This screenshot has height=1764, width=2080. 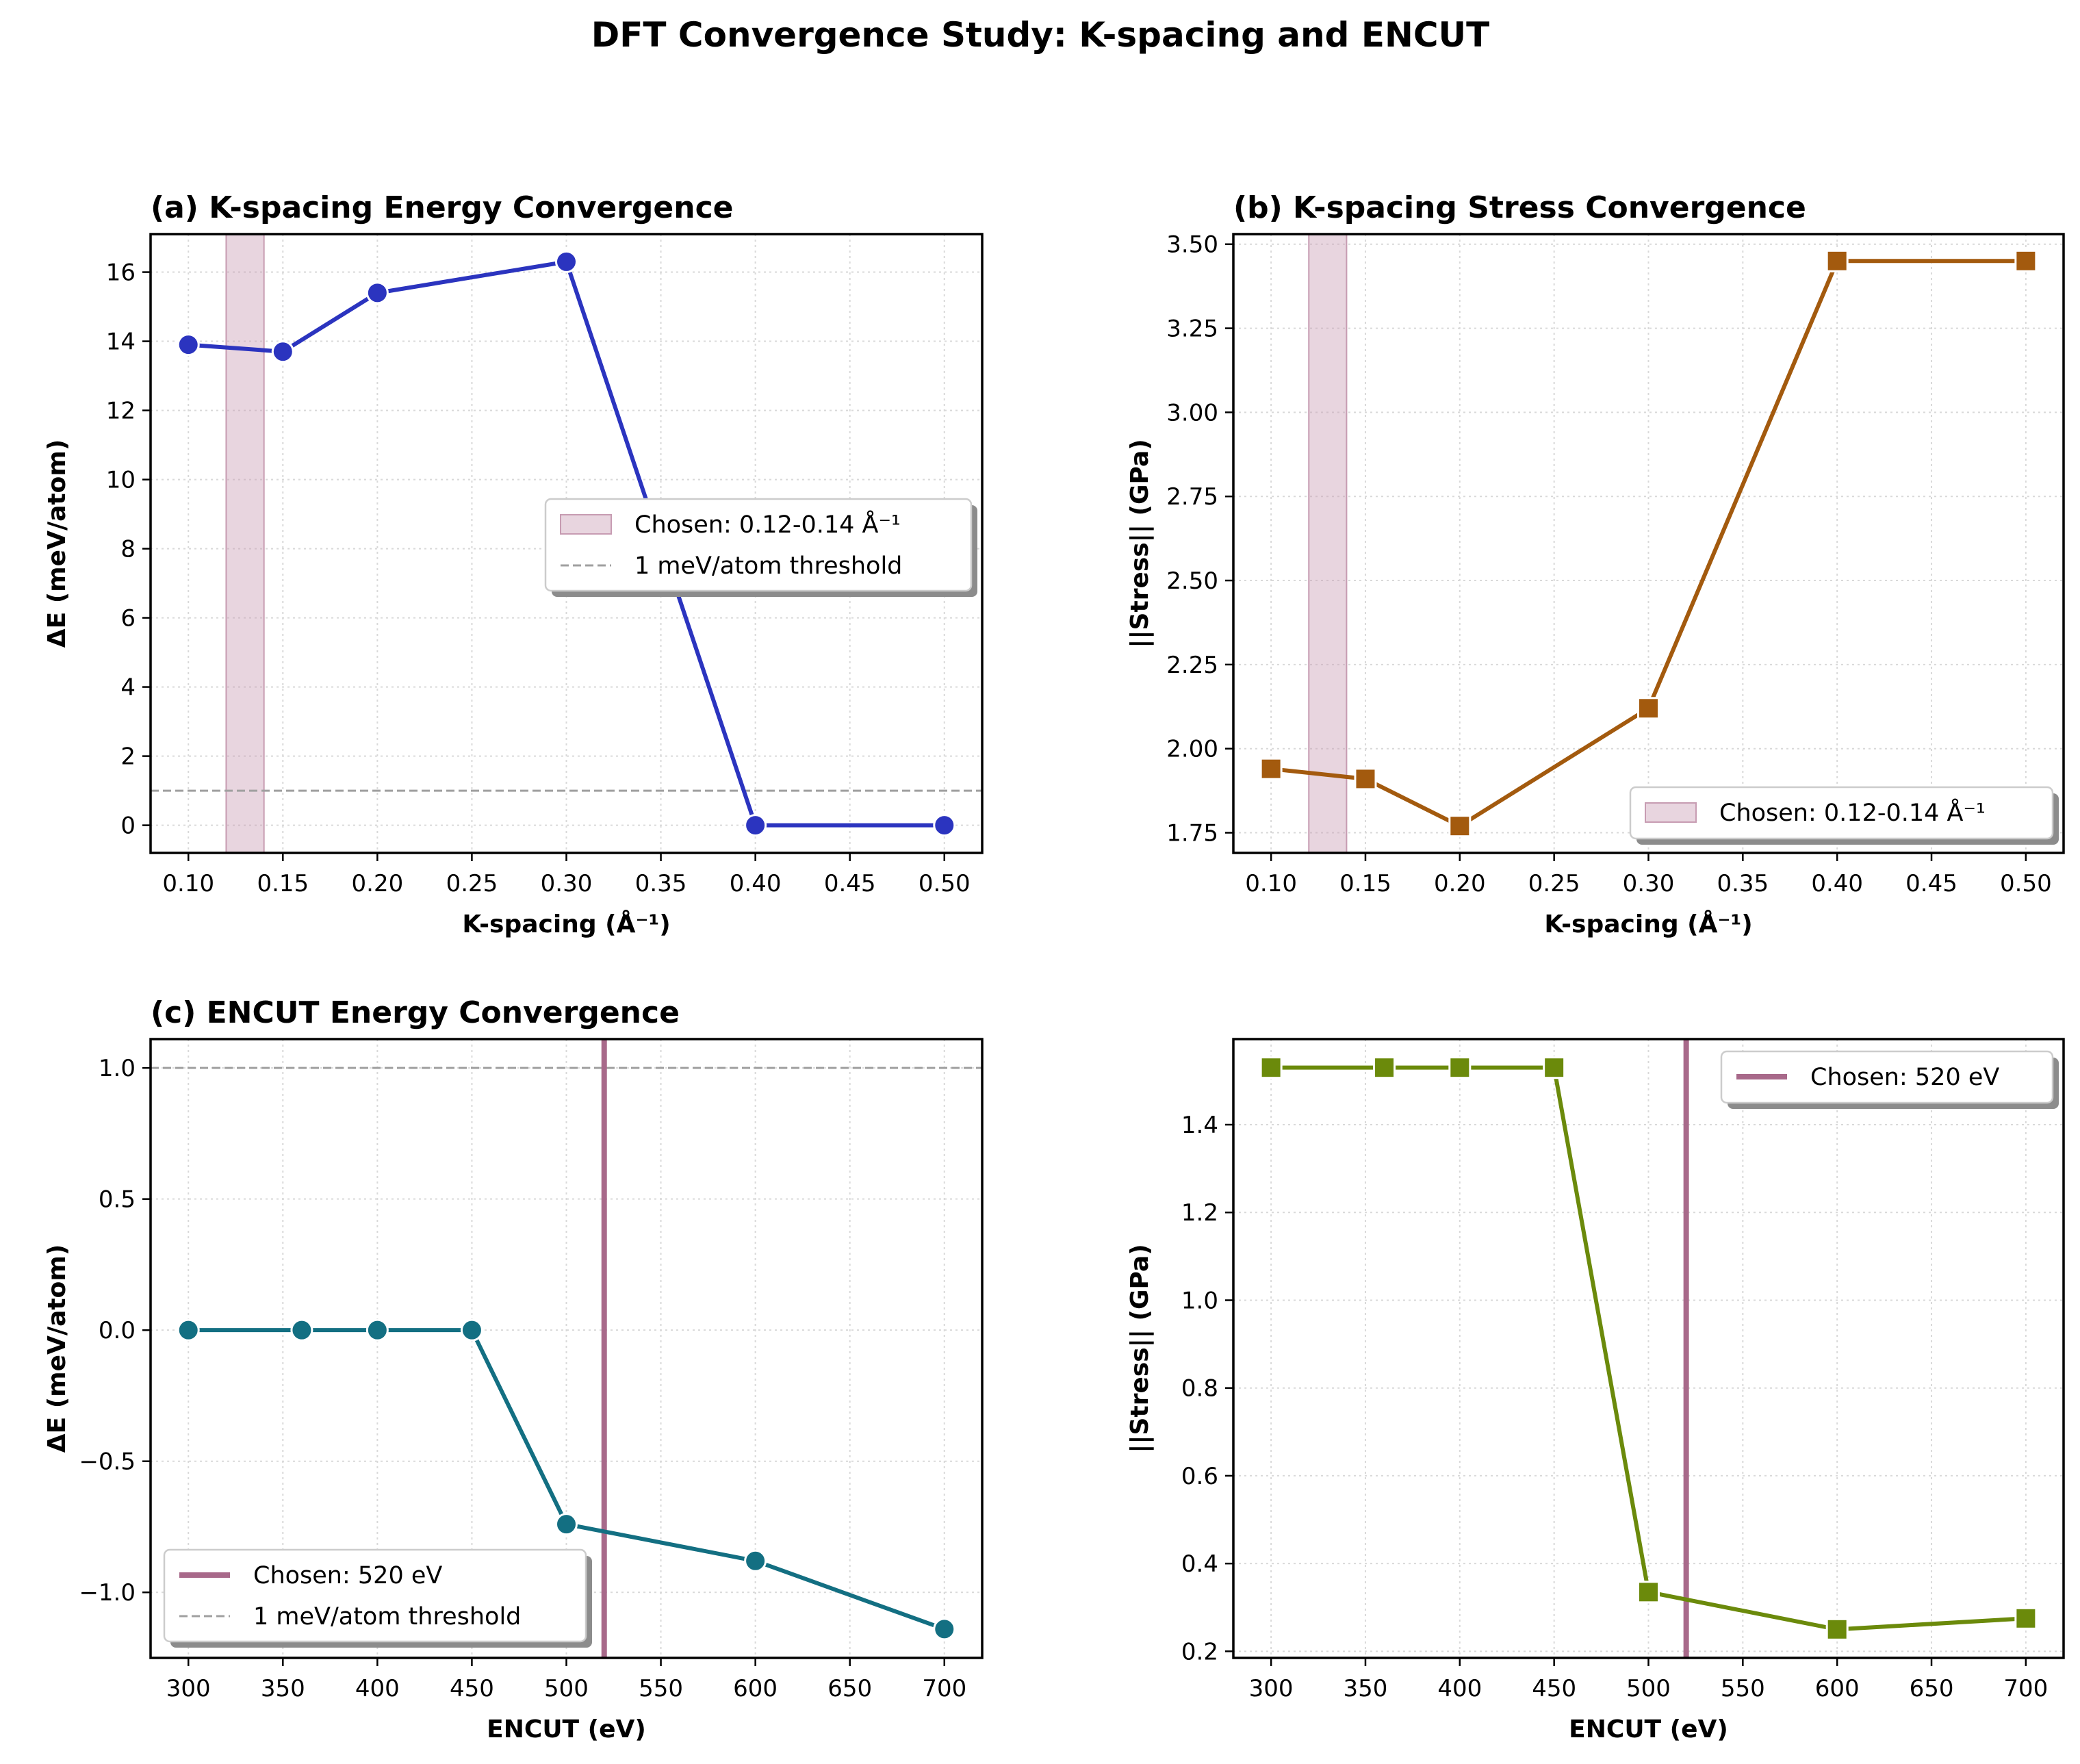 I want to click on x-tick-label: 0.35, so click(x=661, y=883).